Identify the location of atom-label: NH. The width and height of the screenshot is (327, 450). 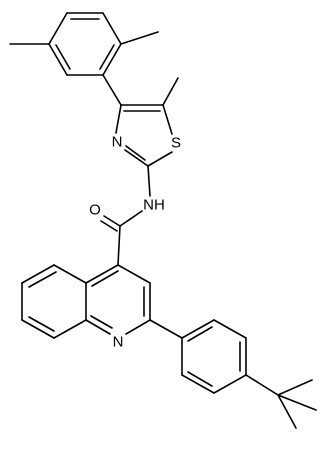
(154, 205).